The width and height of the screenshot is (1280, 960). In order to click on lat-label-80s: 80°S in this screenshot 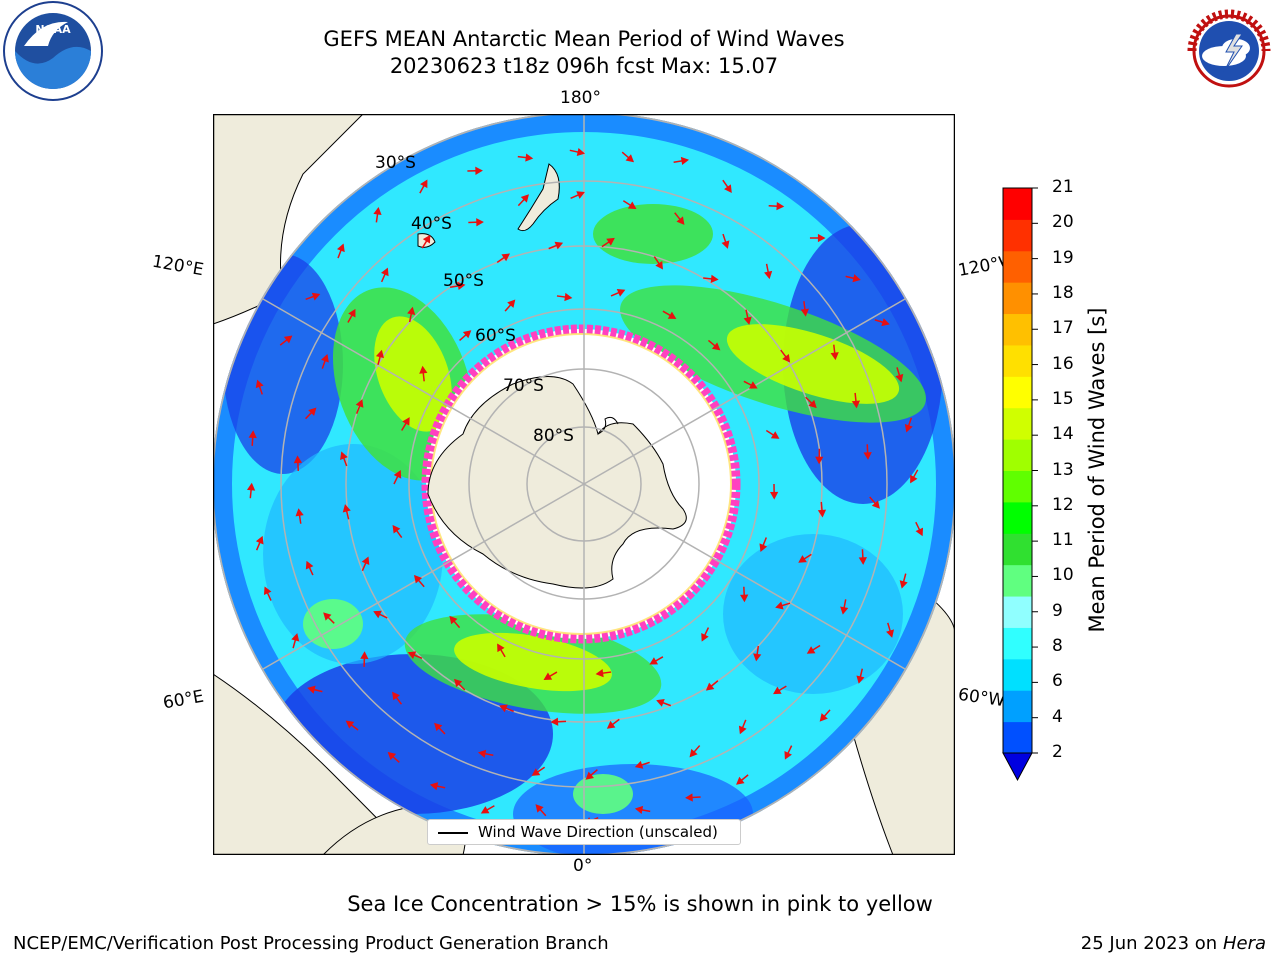, I will do `click(553, 436)`.